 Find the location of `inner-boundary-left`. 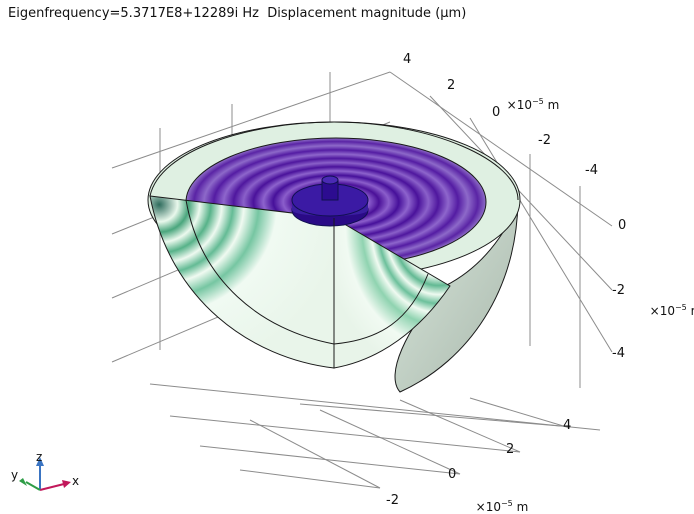

inner-boundary-left is located at coordinates (260, 272).